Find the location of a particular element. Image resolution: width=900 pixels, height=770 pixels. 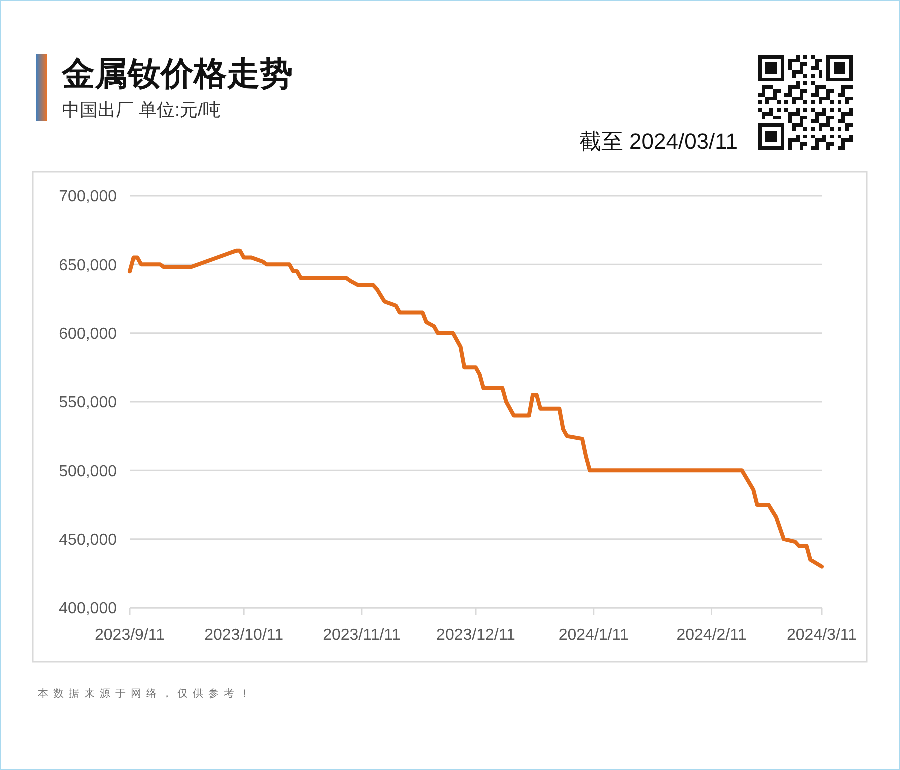

x-tick-label: 2023/12/11 is located at coordinates (476, 635).